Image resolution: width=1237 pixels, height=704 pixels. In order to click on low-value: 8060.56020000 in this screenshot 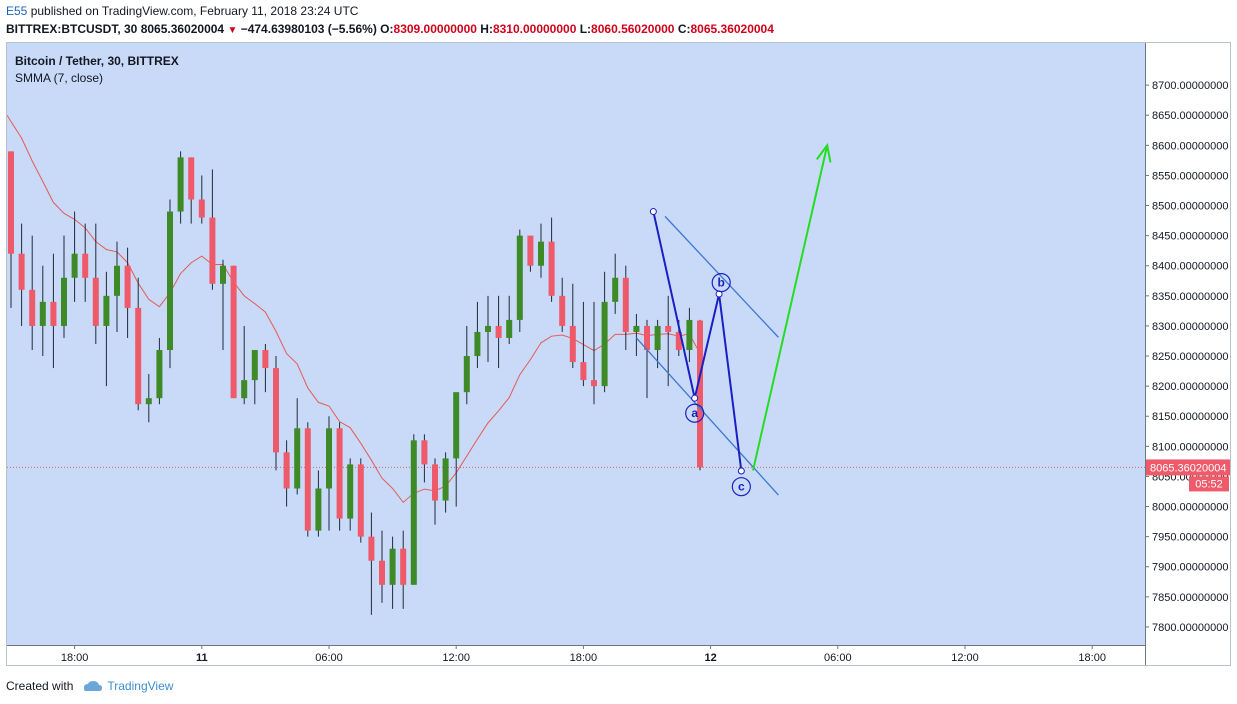, I will do `click(633, 29)`.